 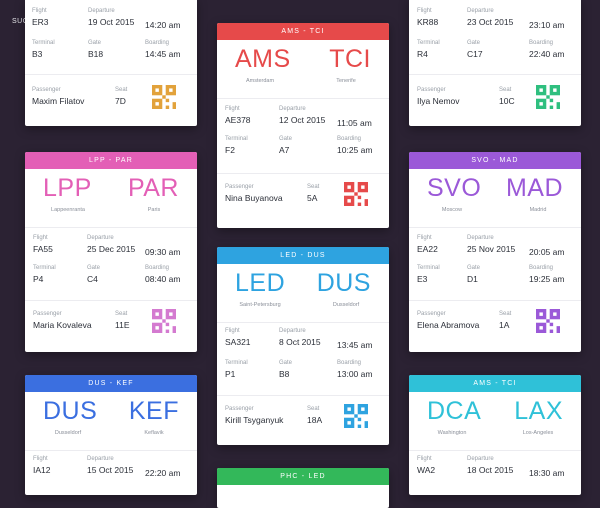 I want to click on boarding-time: 22:40 am, so click(x=547, y=54).